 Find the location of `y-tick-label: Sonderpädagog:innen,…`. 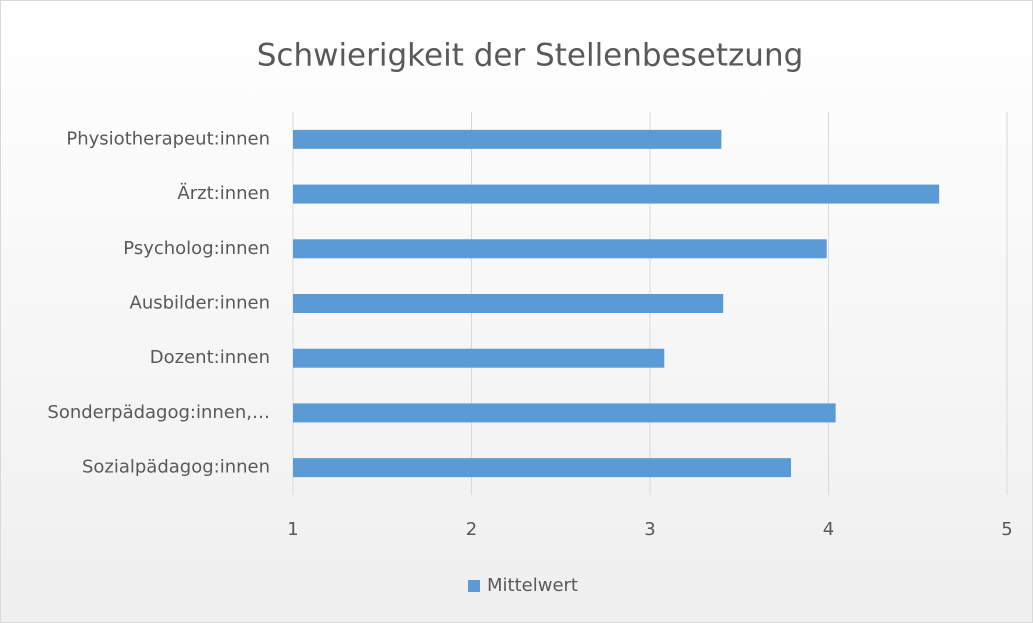

y-tick-label: Sonderpädagog:innen,… is located at coordinates (158, 412).